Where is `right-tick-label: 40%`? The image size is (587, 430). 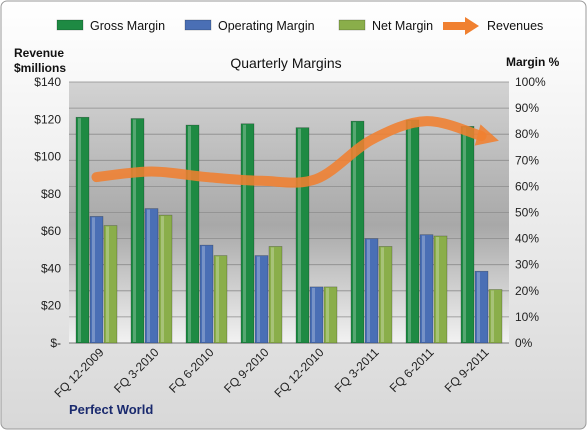
right-tick-label: 40% is located at coordinates (527, 239).